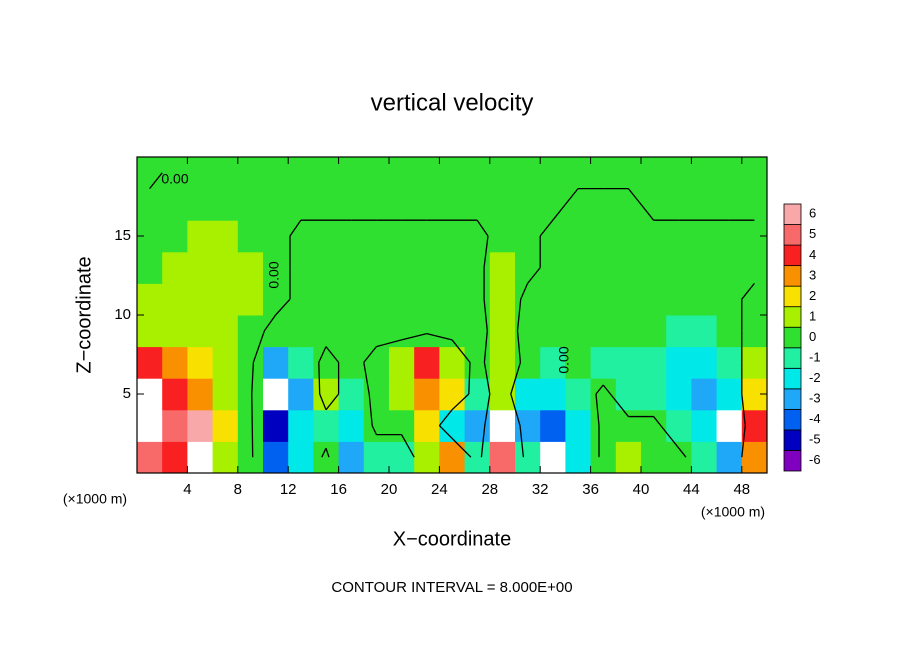  What do you see at coordinates (812, 336) in the screenshot?
I see `colorbar-label: 0` at bounding box center [812, 336].